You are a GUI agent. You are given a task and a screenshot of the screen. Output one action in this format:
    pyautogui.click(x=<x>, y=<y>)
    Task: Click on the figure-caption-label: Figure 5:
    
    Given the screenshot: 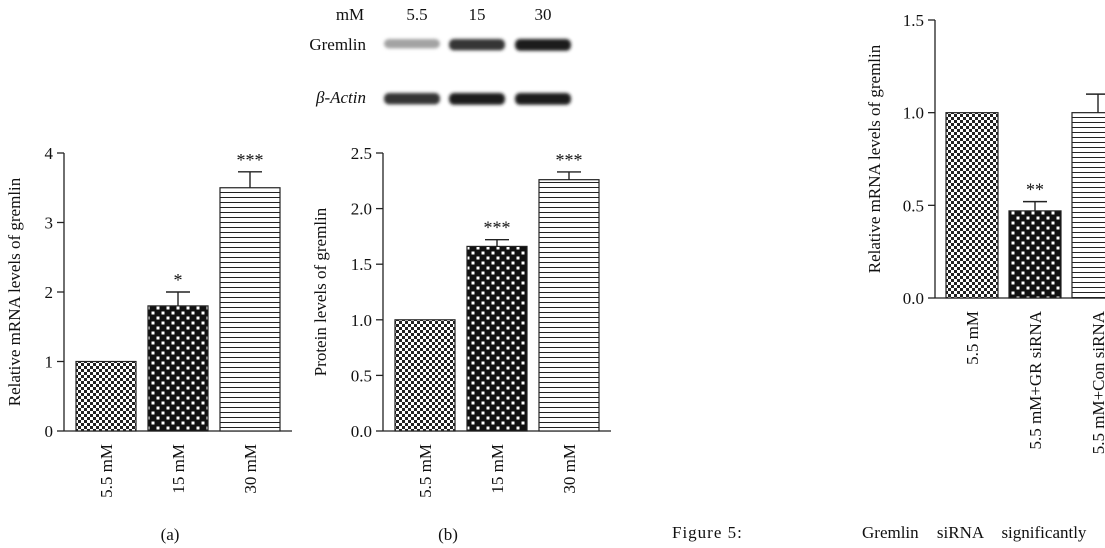 What is the action you would take?
    pyautogui.click(x=707, y=532)
    